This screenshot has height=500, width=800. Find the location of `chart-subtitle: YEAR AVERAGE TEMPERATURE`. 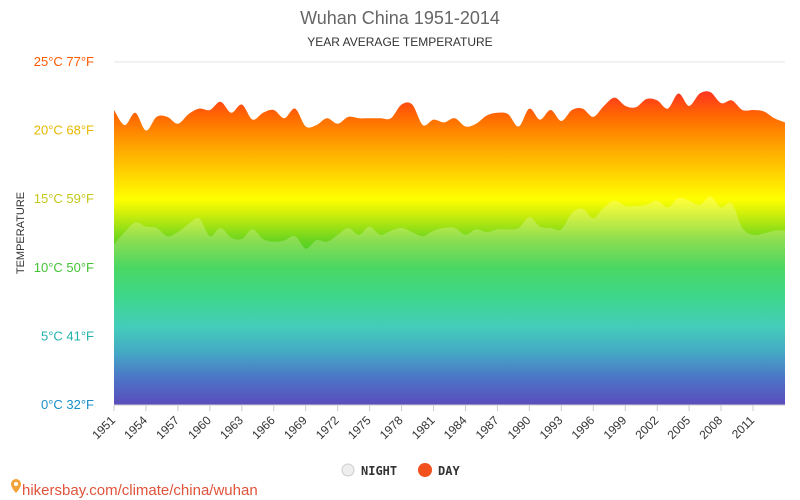

chart-subtitle: YEAR AVERAGE TEMPERATURE is located at coordinates (399, 42).